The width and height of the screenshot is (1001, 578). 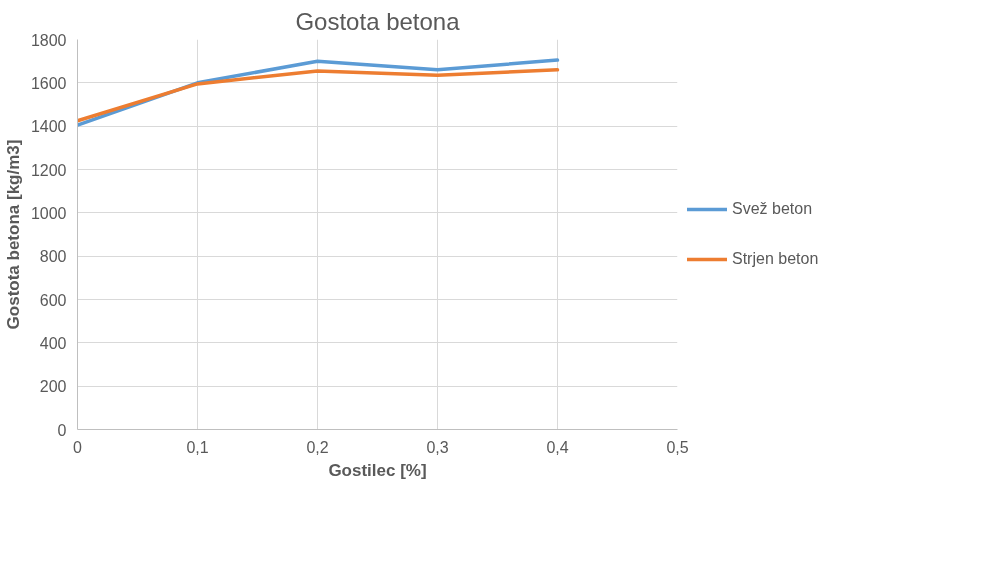 I want to click on legend-label: Svež beton, so click(x=772, y=209).